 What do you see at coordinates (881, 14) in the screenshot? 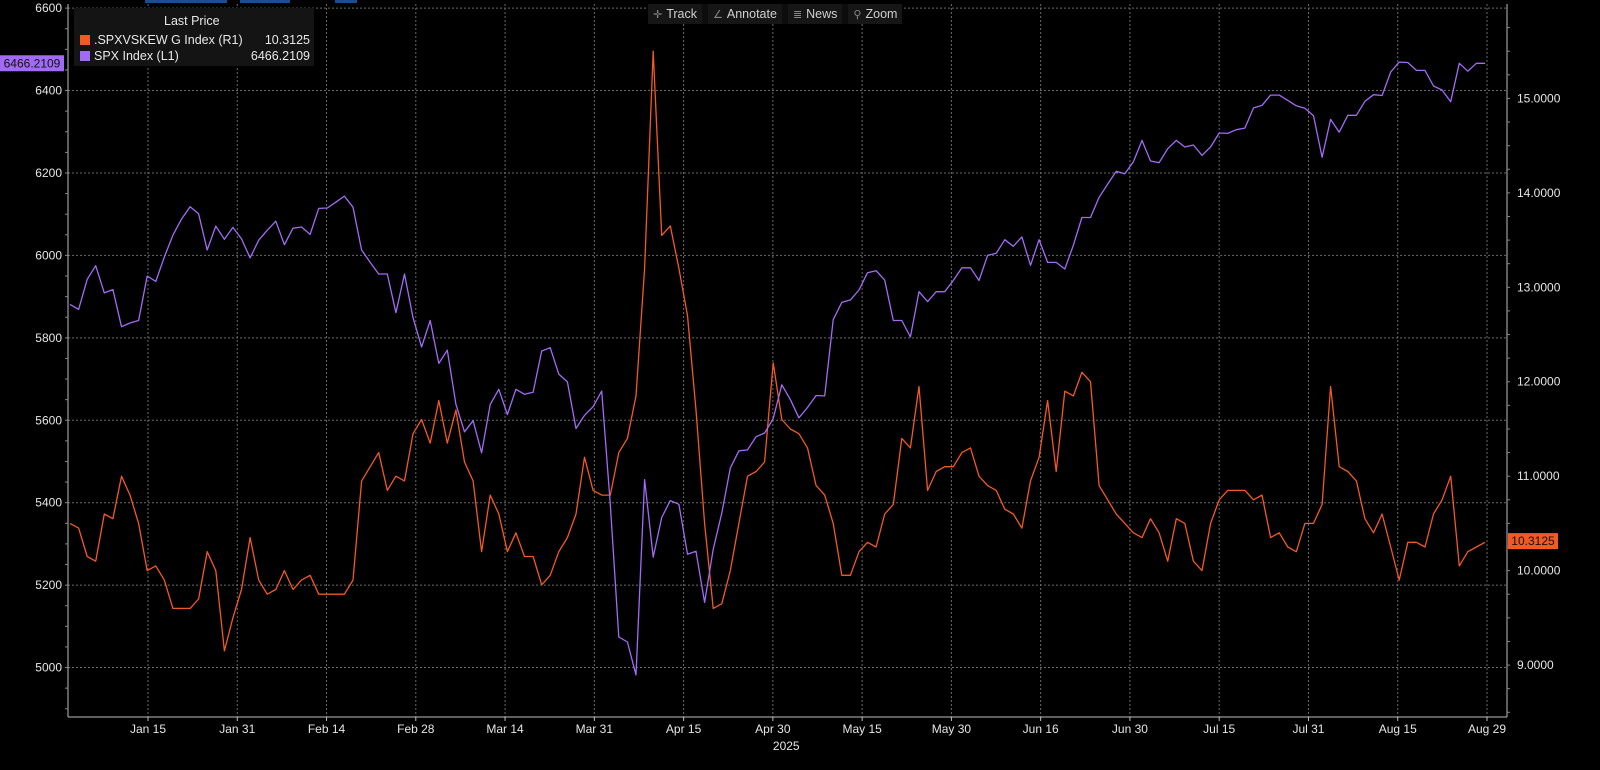
I see `zoom-label: Zoom` at bounding box center [881, 14].